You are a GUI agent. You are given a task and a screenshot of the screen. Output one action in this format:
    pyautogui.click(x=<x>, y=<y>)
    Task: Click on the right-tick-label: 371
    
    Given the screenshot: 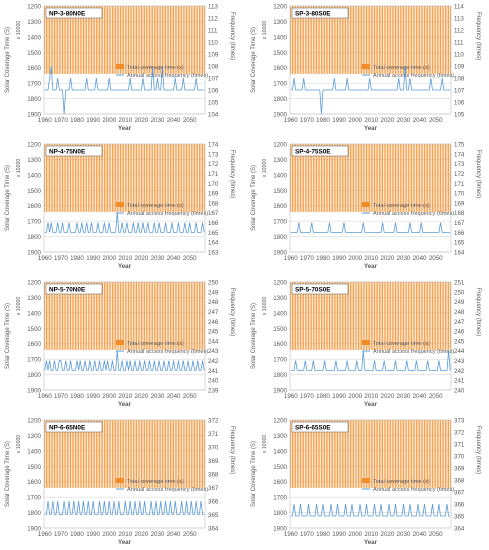 What is the action you would take?
    pyautogui.click(x=213, y=434)
    